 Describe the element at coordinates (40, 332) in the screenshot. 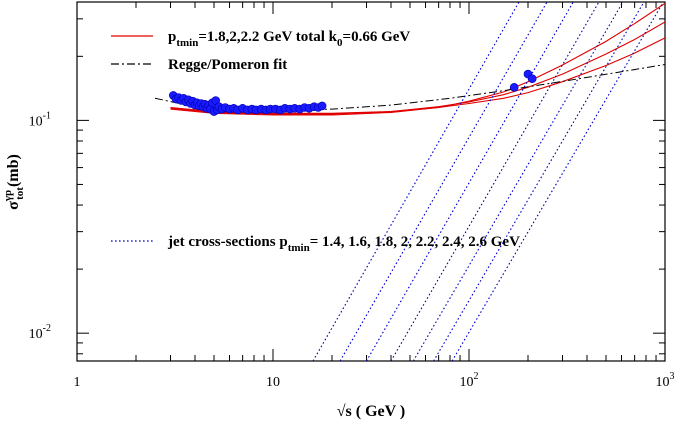

I see `y-tick-label: 10⁻²` at that location.